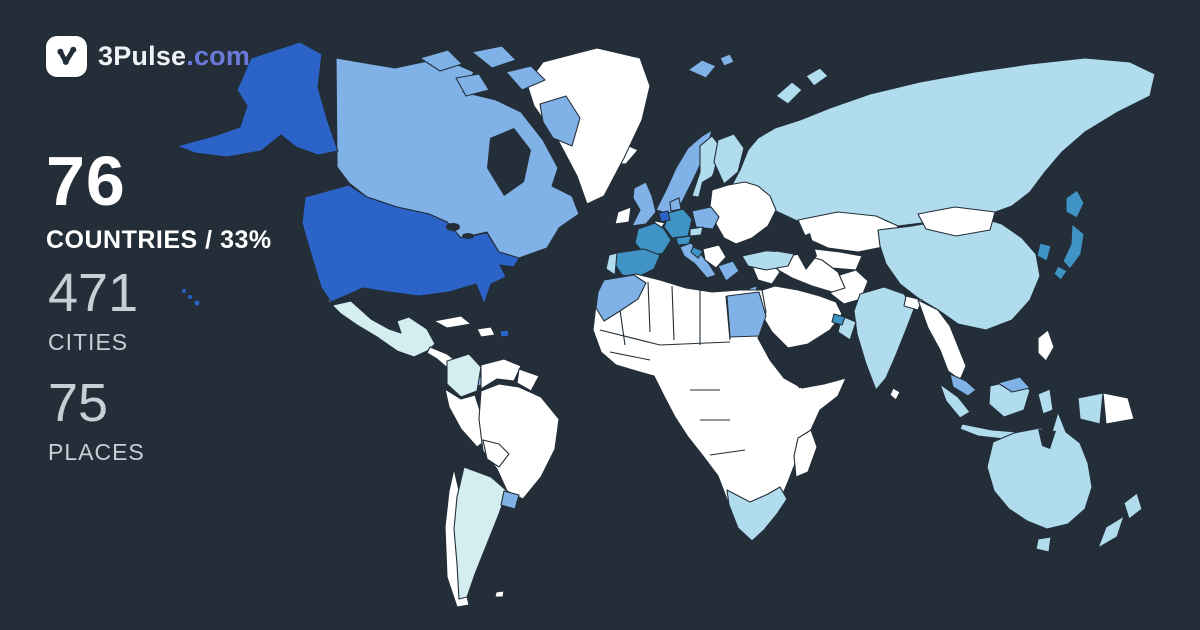 This screenshot has height=630, width=1200. Describe the element at coordinates (78, 403) in the screenshot. I see `places-value: 75` at that location.